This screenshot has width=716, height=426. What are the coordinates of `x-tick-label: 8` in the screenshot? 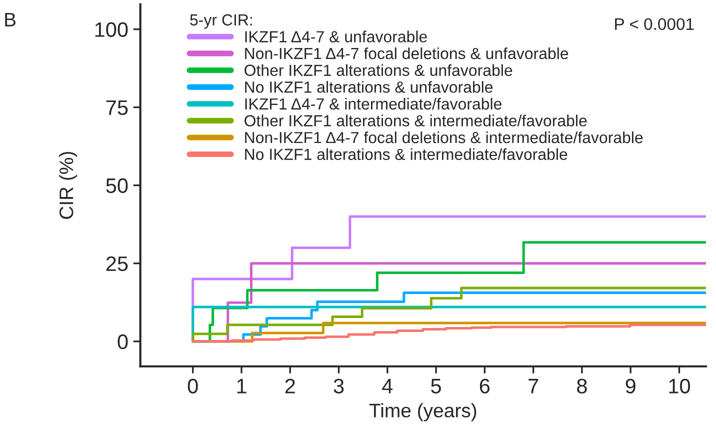 It's located at (582, 386).